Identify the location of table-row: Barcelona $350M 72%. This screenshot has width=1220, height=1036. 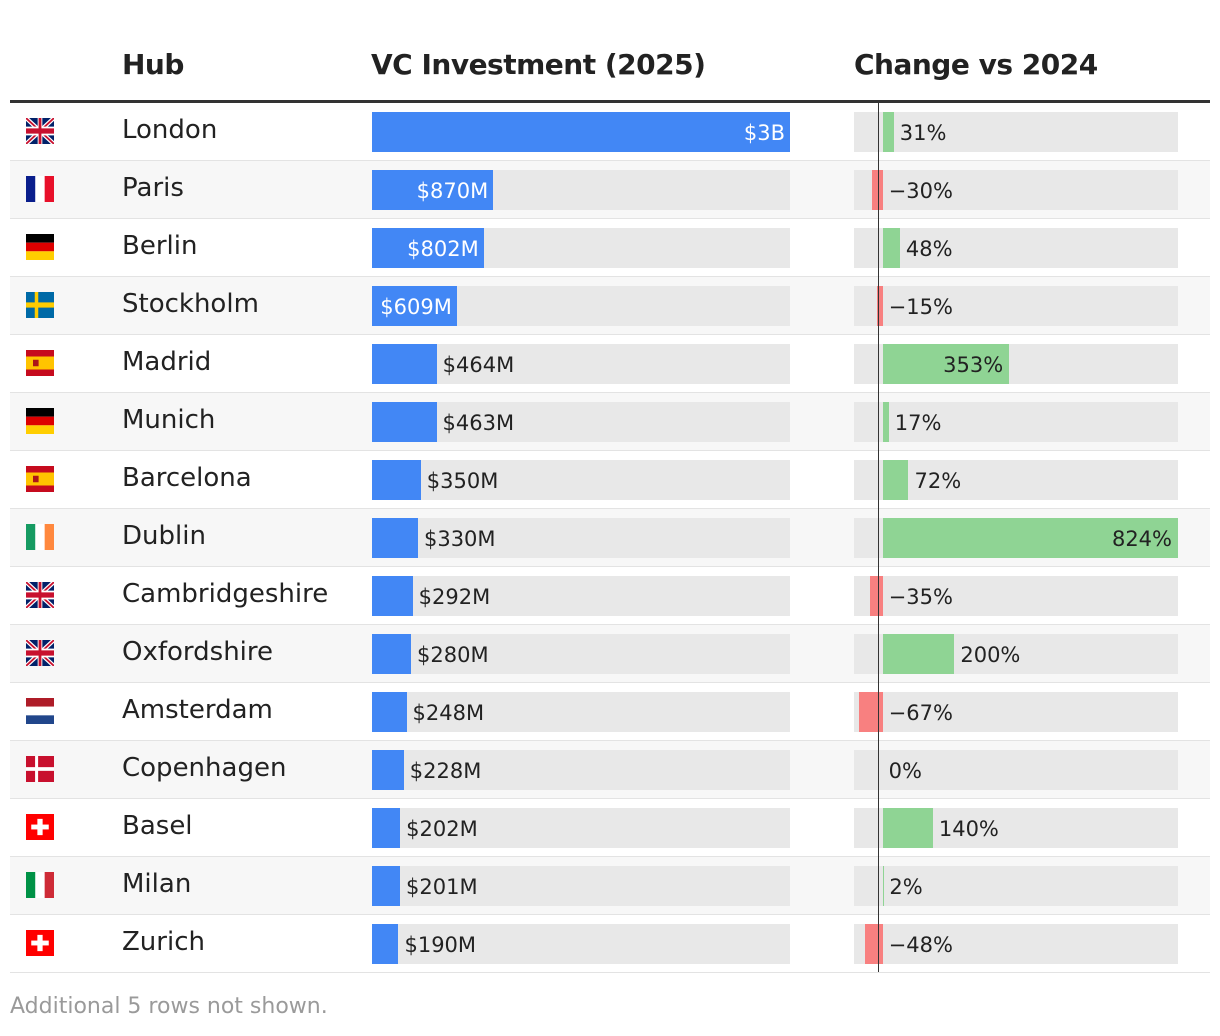
(610, 480).